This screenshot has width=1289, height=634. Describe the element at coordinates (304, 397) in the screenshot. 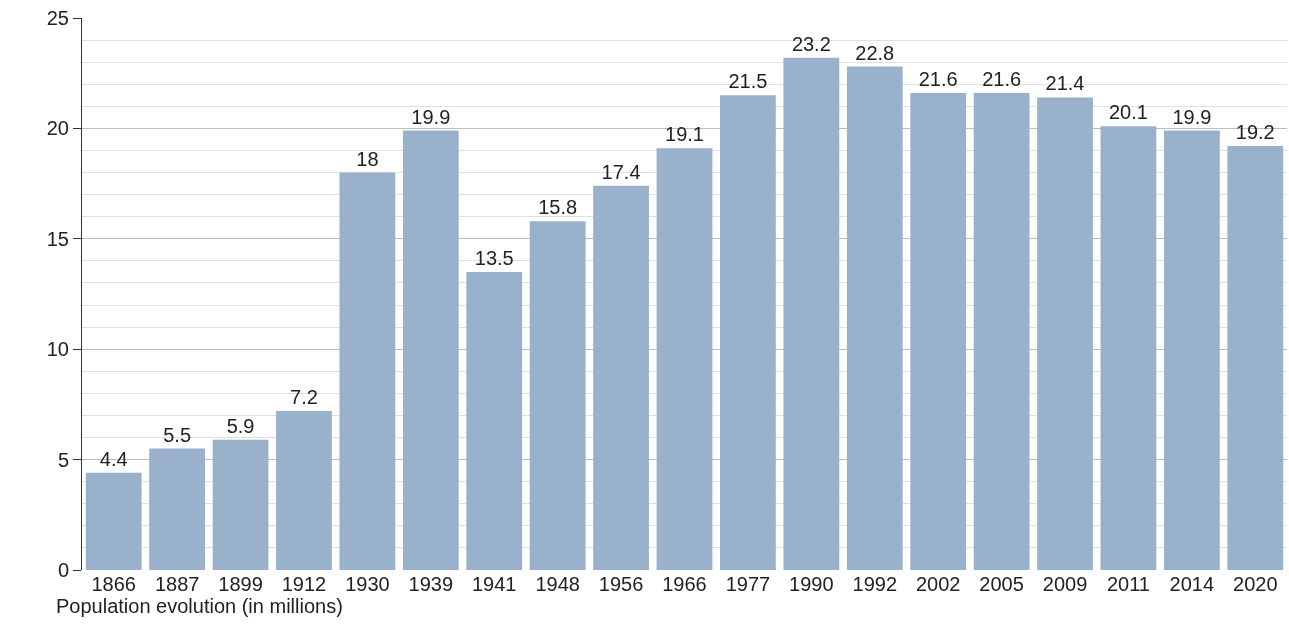

I see `data-label: 7.2` at that location.